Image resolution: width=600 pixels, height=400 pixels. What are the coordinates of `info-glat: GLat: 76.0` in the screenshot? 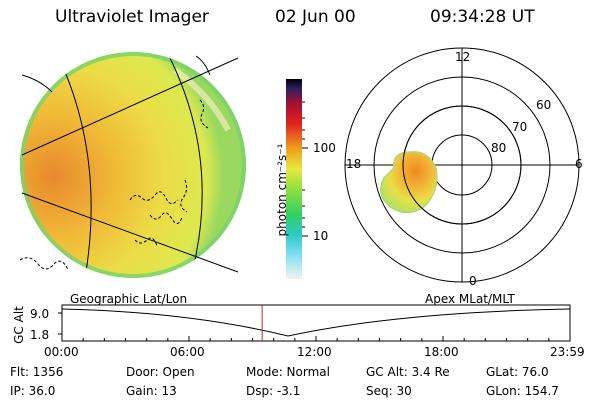 It's located at (517, 372).